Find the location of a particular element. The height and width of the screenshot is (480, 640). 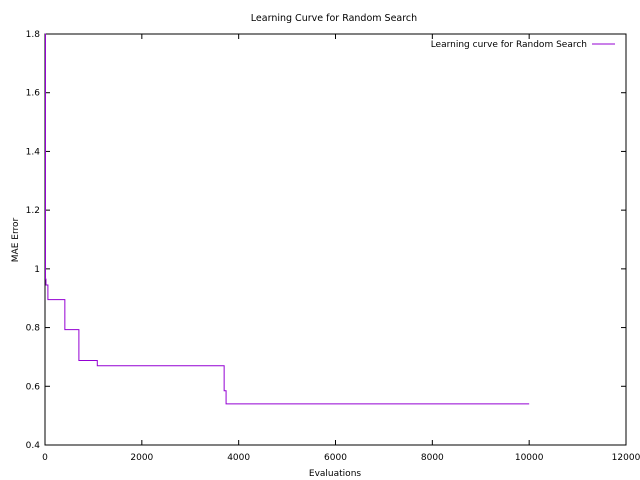

y-axis-label: MAE Error is located at coordinates (16, 240).